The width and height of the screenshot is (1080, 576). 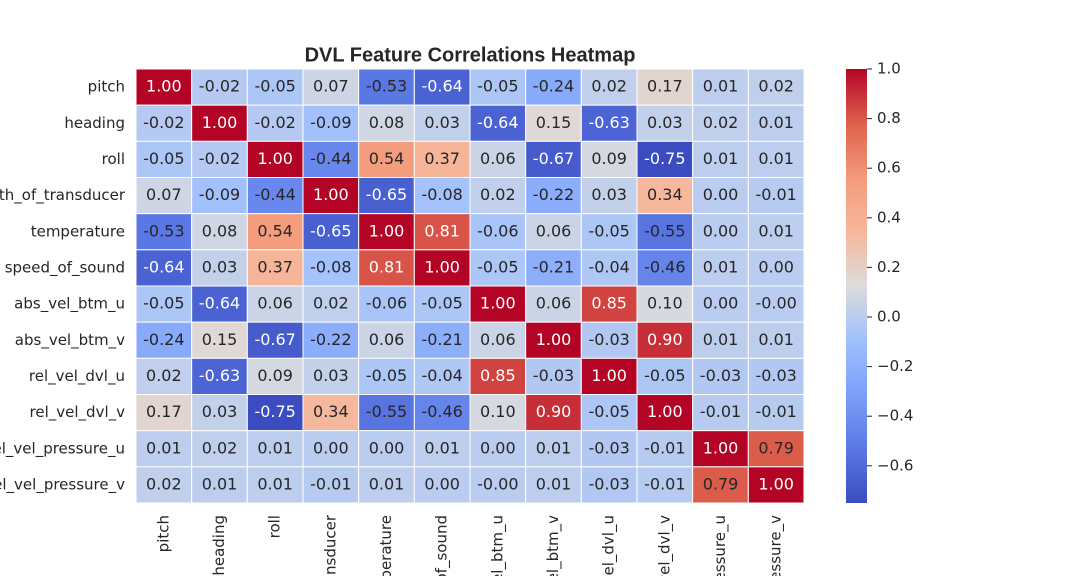 What do you see at coordinates (70, 340) in the screenshot?
I see `y-tick-label: abs_vel_btm_v` at bounding box center [70, 340].